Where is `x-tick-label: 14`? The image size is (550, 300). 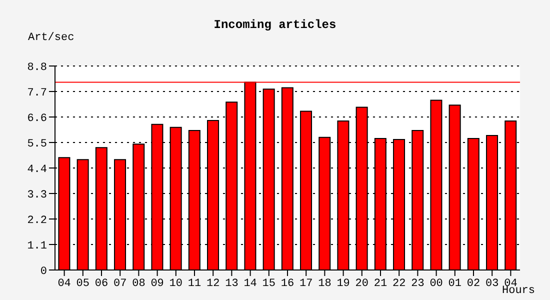
x-tick-label: 14 is located at coordinates (251, 284).